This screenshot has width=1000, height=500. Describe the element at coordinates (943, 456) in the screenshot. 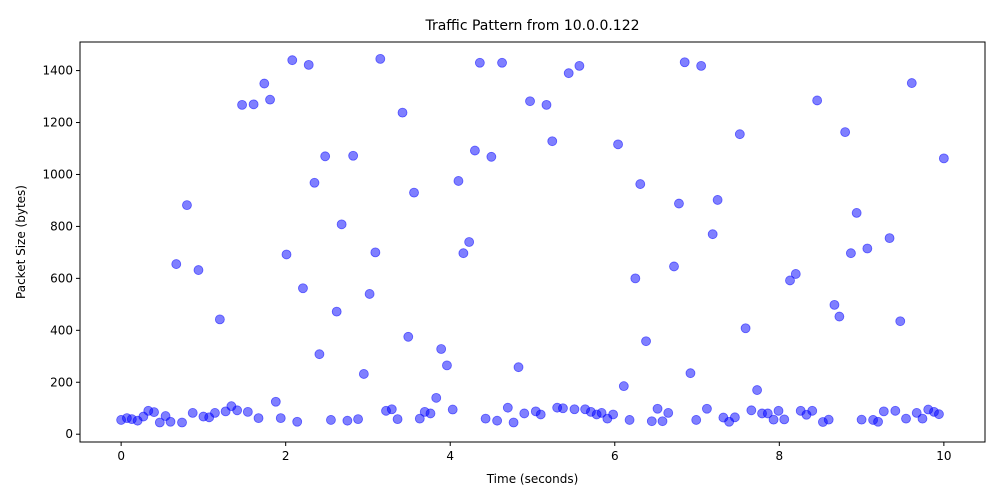

I see `x-tick-label: 10` at that location.